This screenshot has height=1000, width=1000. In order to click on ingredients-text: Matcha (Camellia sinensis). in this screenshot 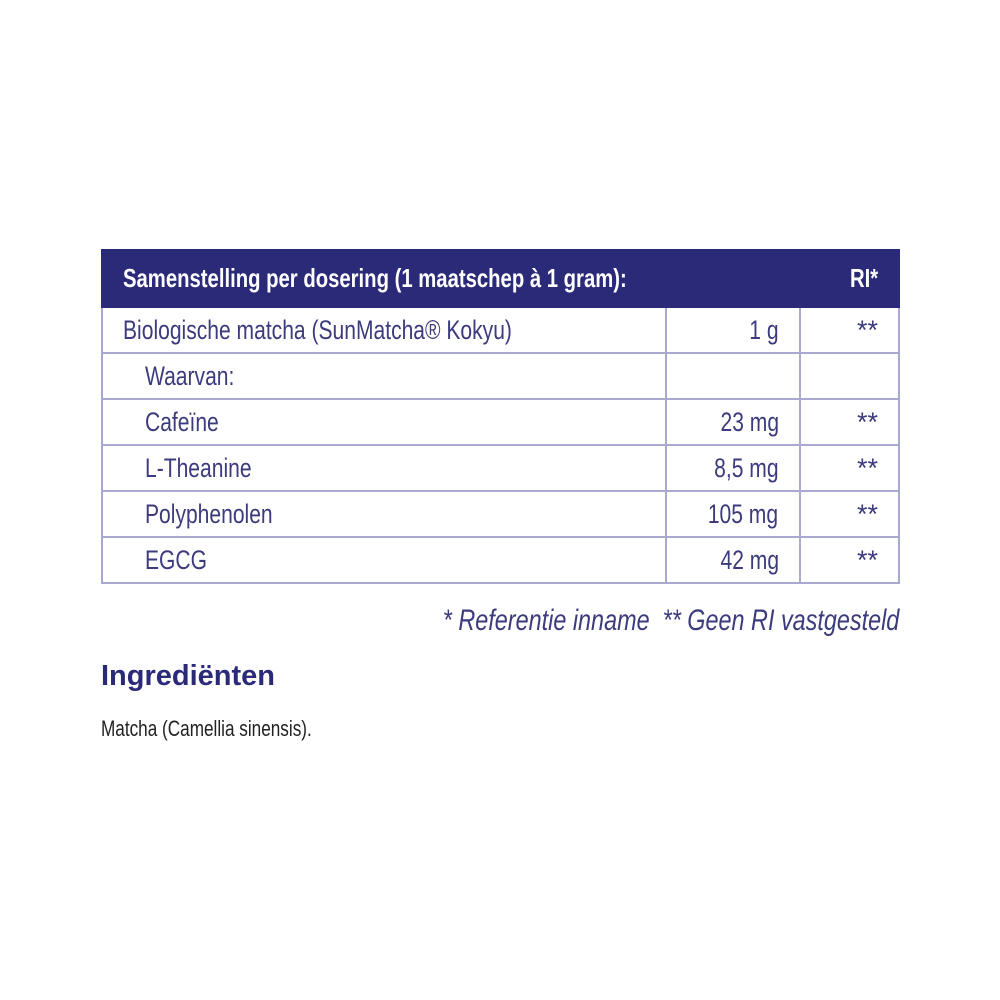, I will do `click(236, 729)`.